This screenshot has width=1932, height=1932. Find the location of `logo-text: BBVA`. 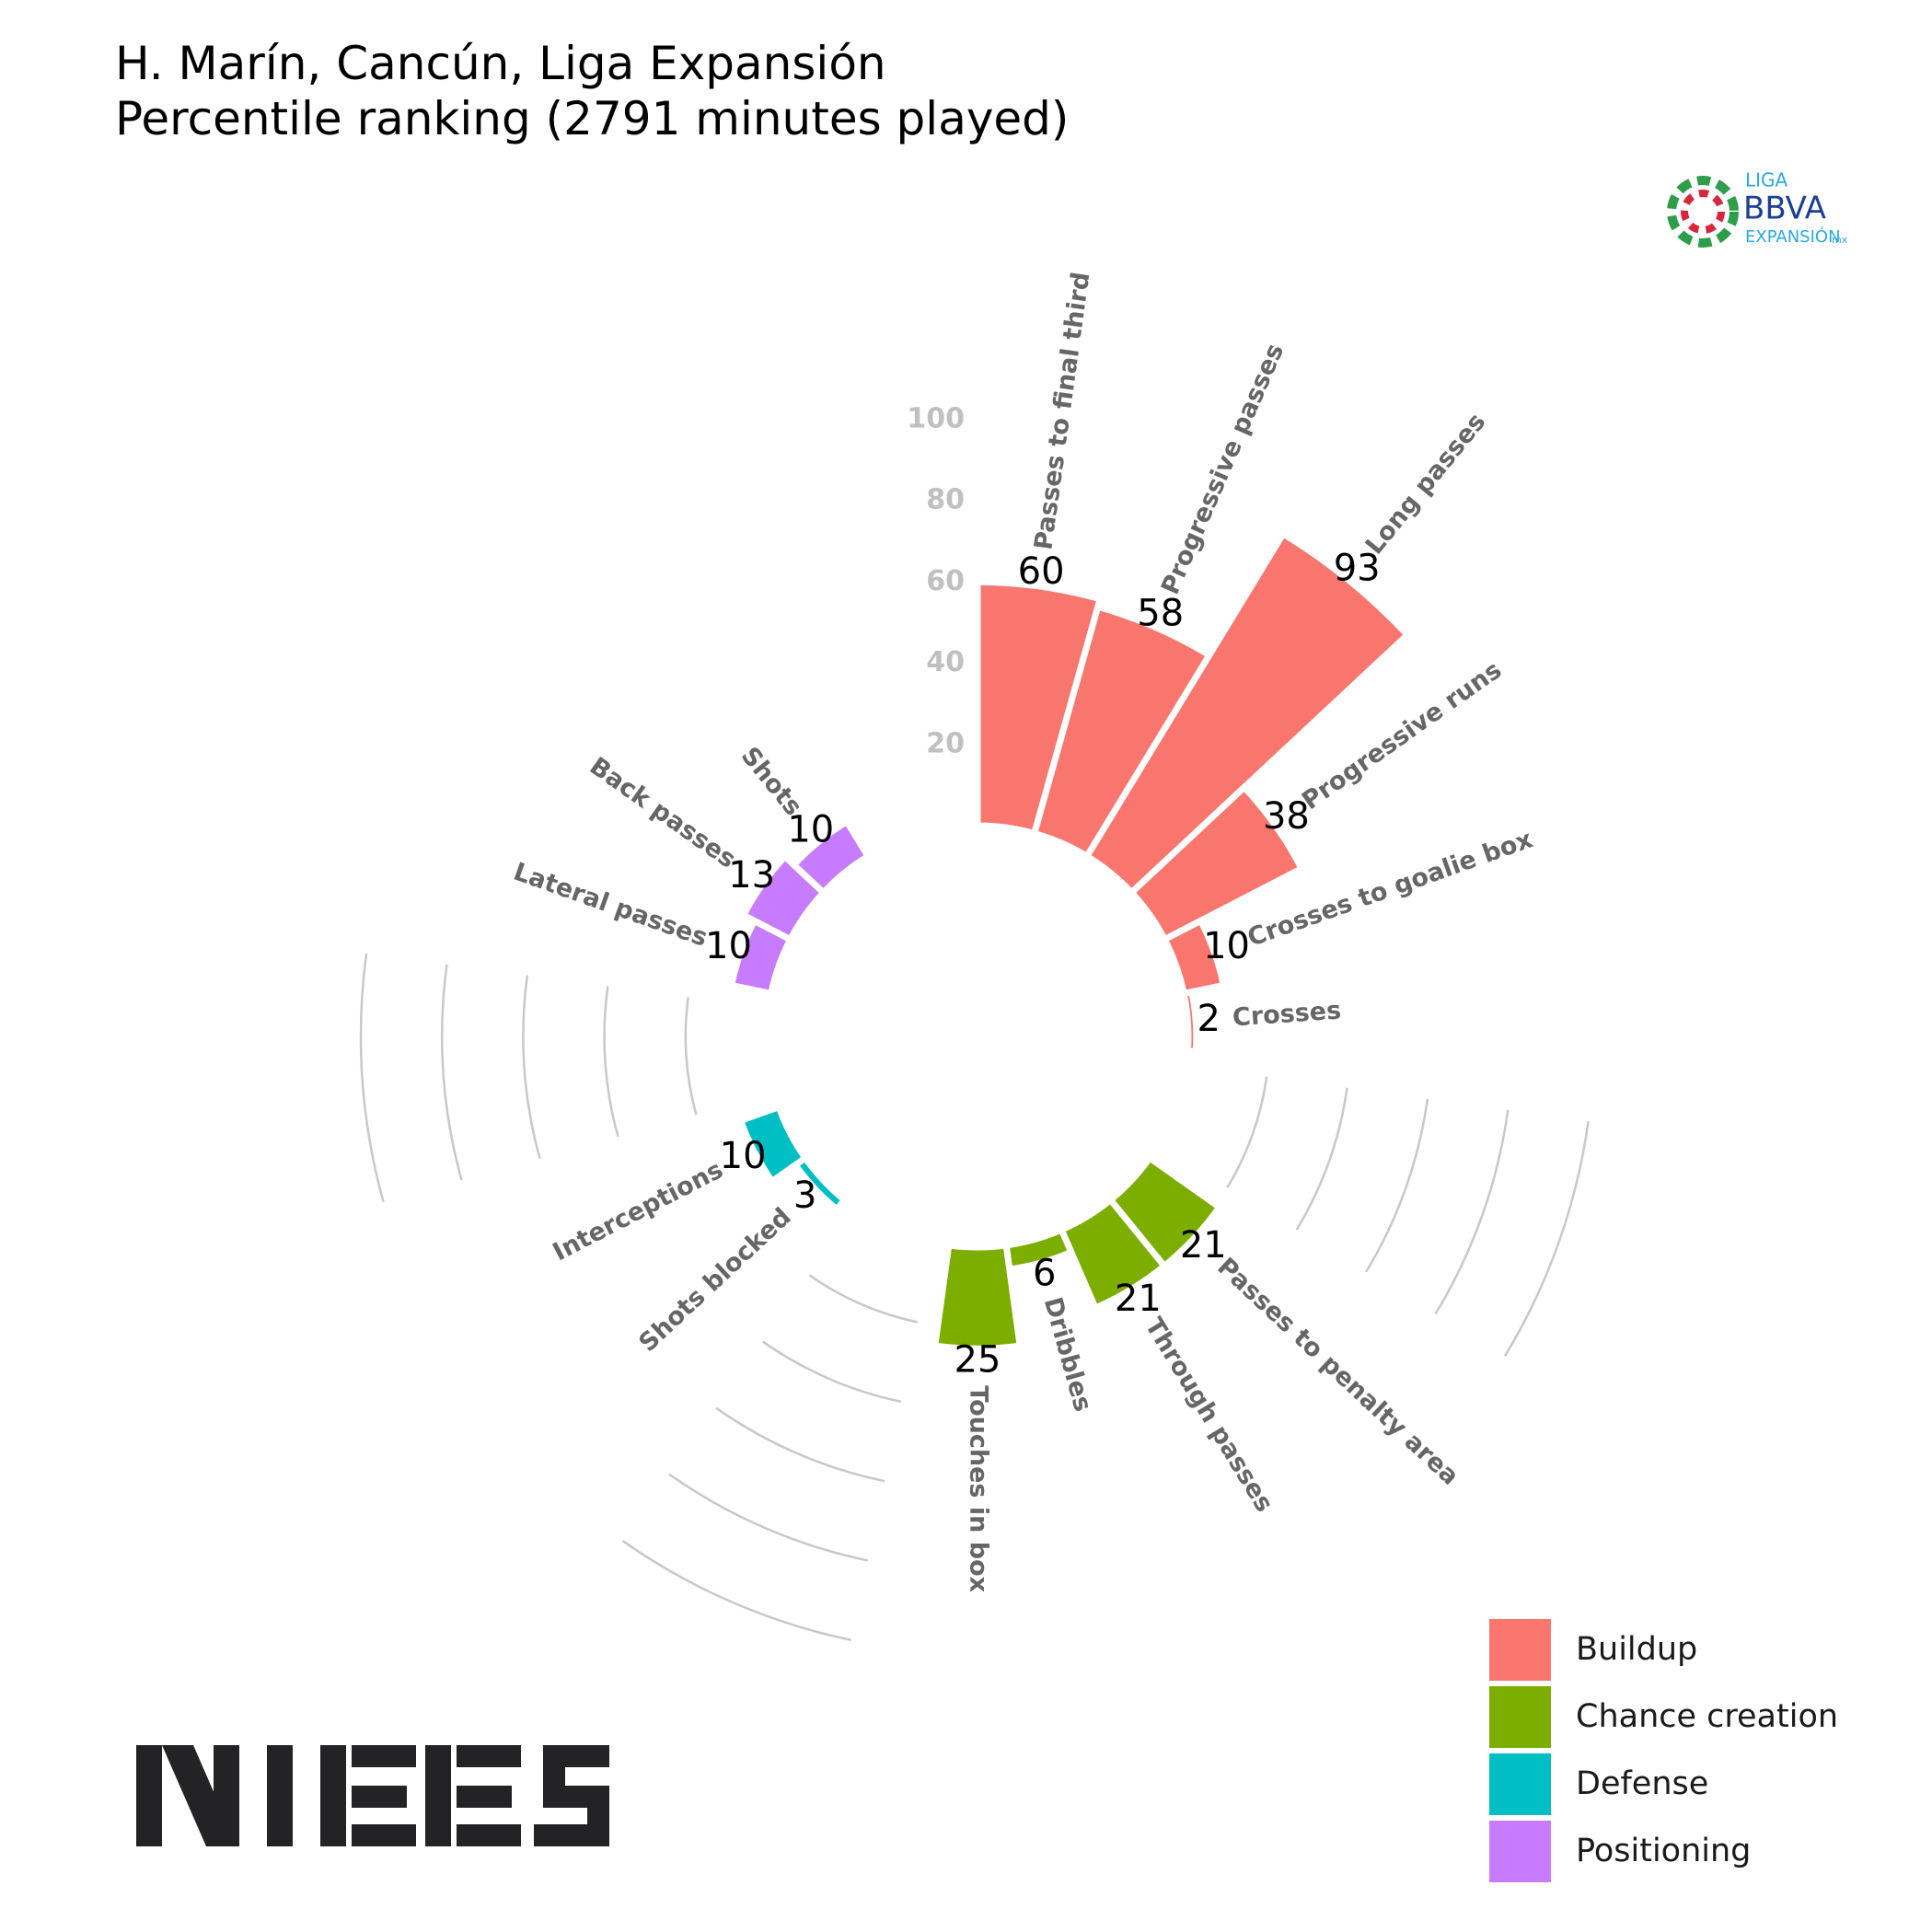

logo-text: BBVA is located at coordinates (1785, 209).